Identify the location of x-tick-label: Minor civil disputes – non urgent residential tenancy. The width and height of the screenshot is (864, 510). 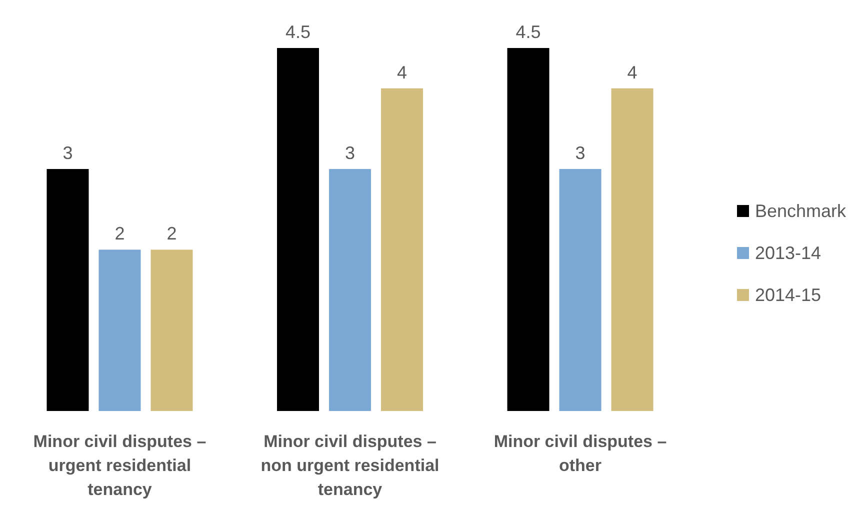
(350, 465).